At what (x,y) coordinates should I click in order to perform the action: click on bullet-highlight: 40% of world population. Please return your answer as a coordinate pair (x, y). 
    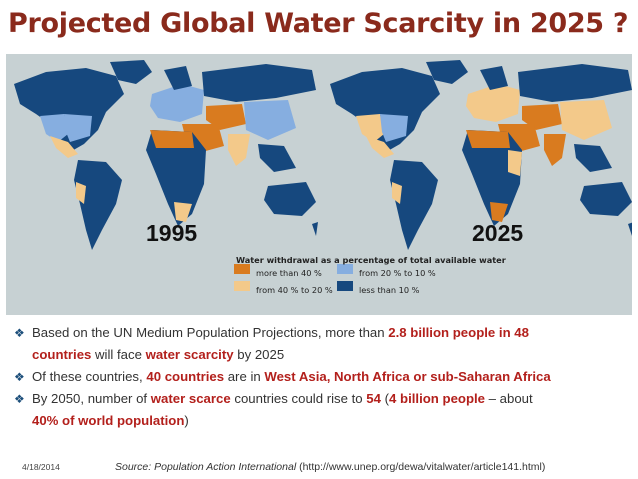
    Looking at the image, I should click on (108, 420).